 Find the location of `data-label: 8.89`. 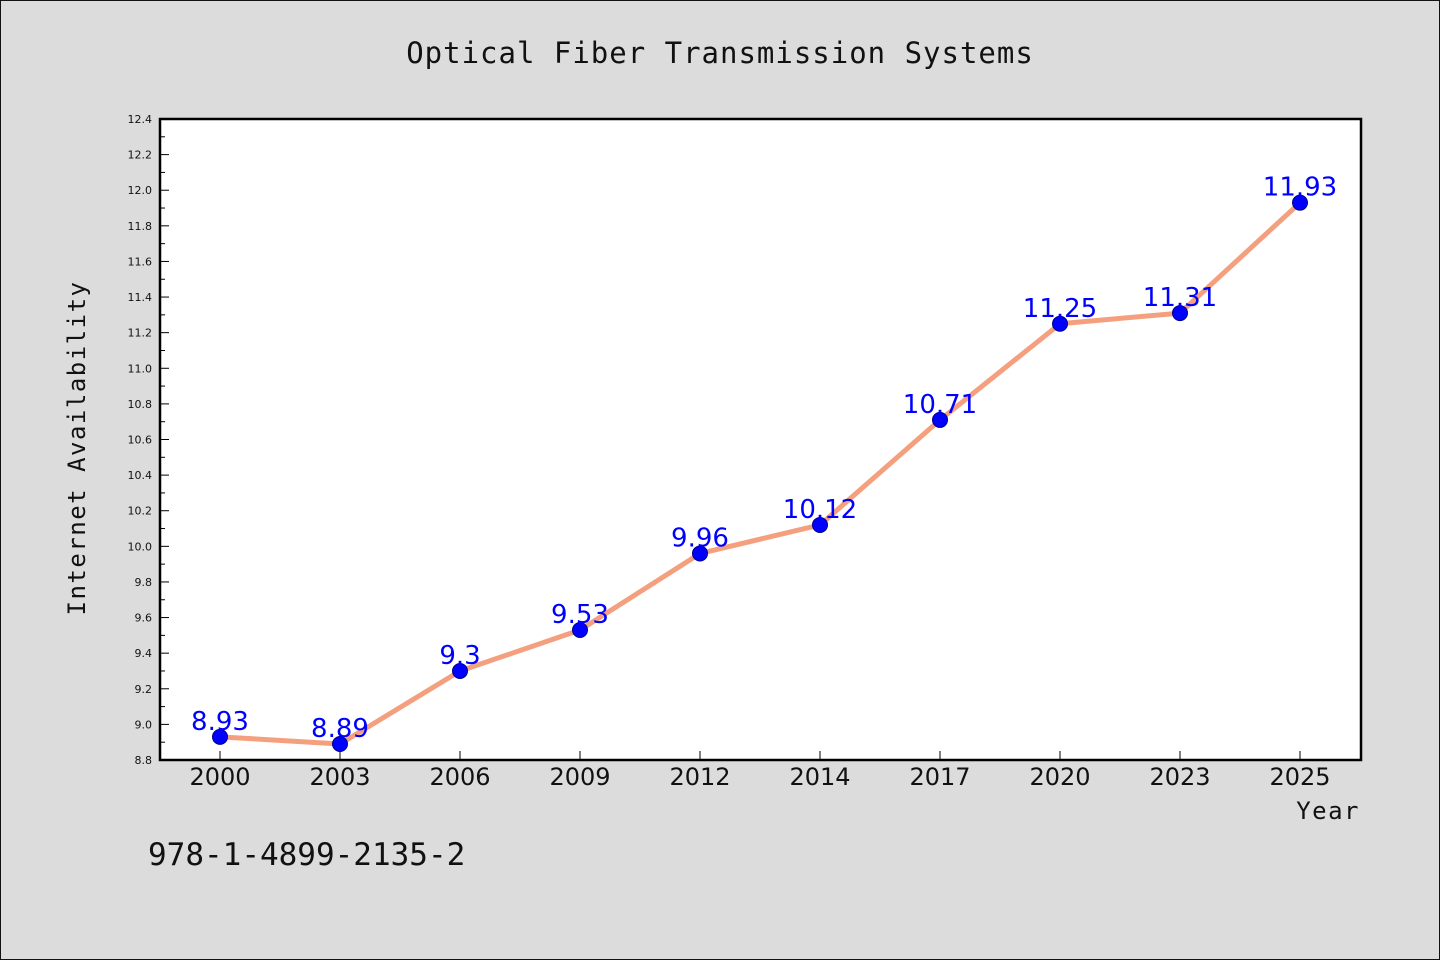

data-label: 8.89 is located at coordinates (340, 729).